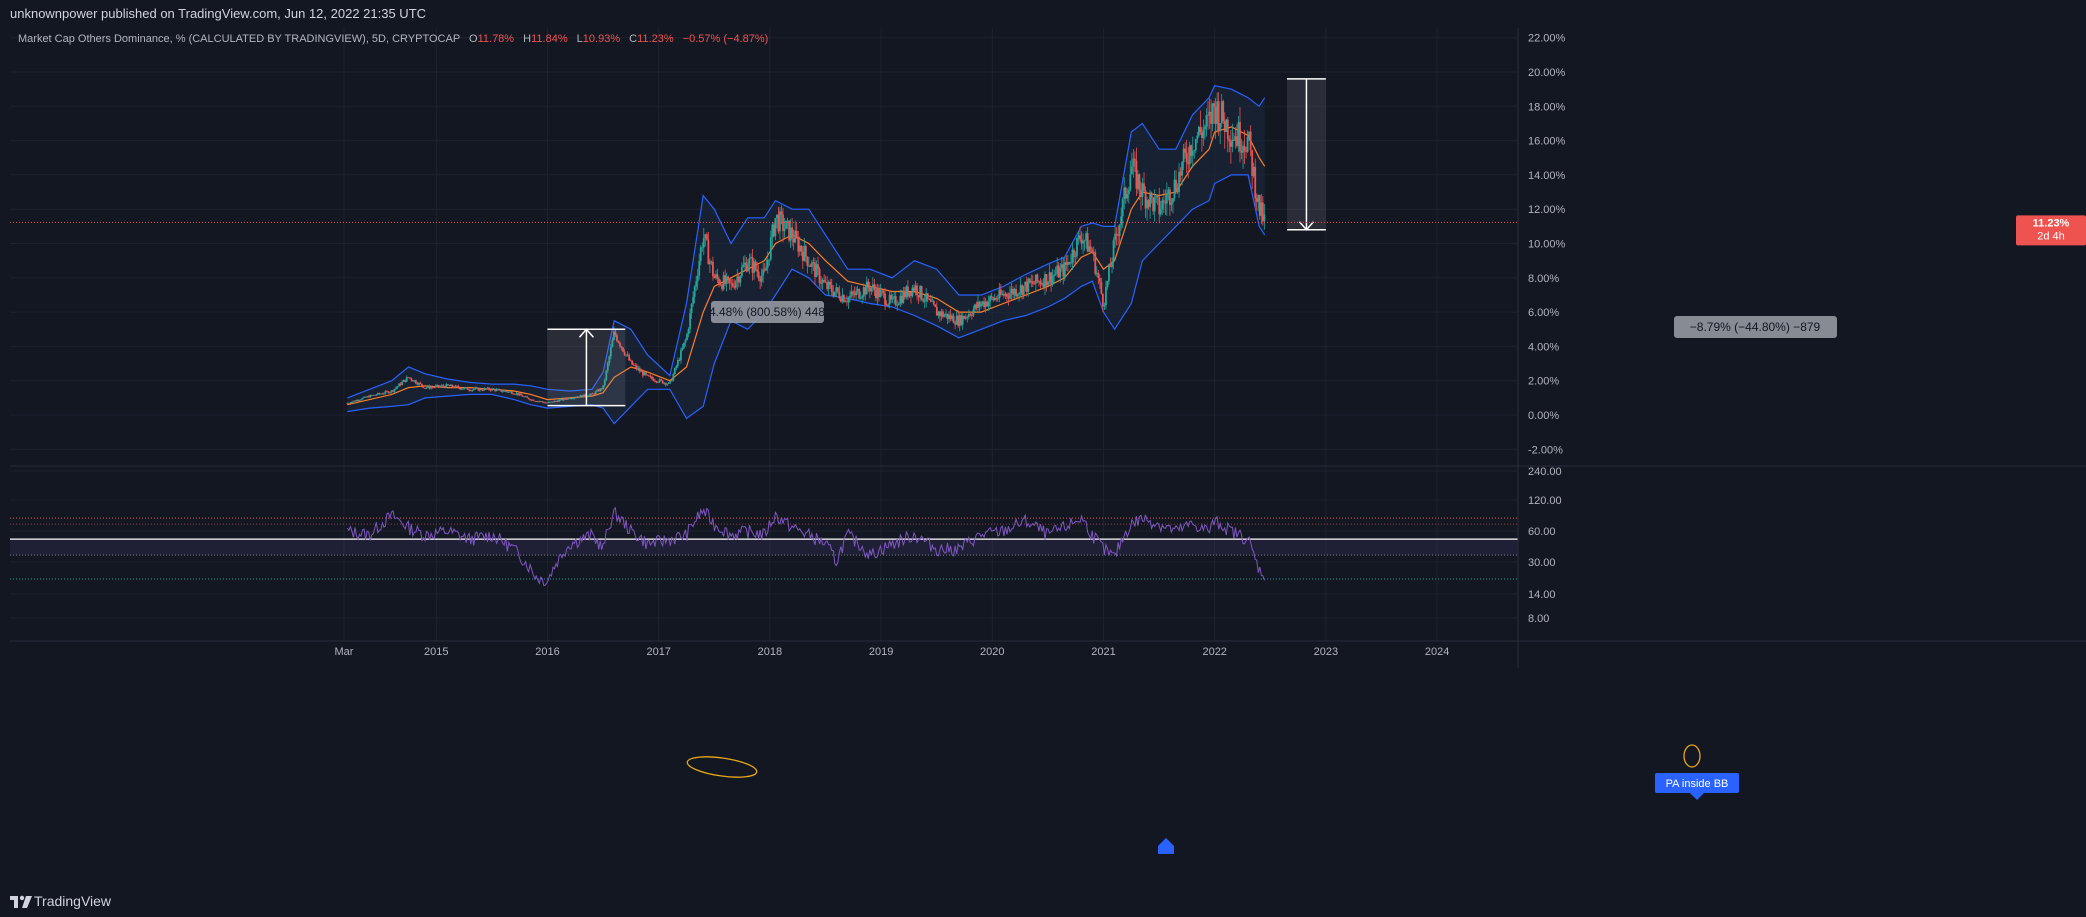 This screenshot has height=917, width=2086. I want to click on rsi-tick-label: 60.00, so click(1542, 532).